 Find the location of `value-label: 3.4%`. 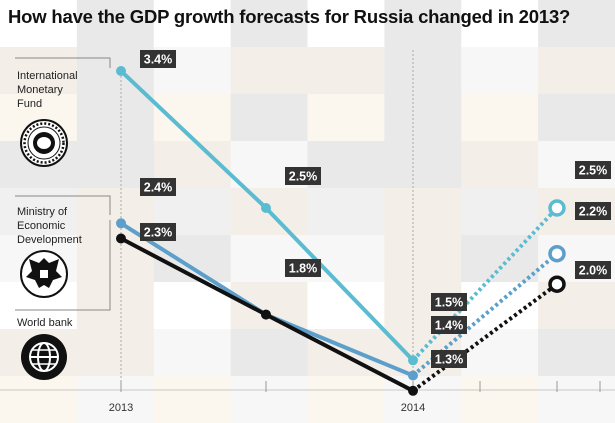

value-label: 3.4% is located at coordinates (158, 59).